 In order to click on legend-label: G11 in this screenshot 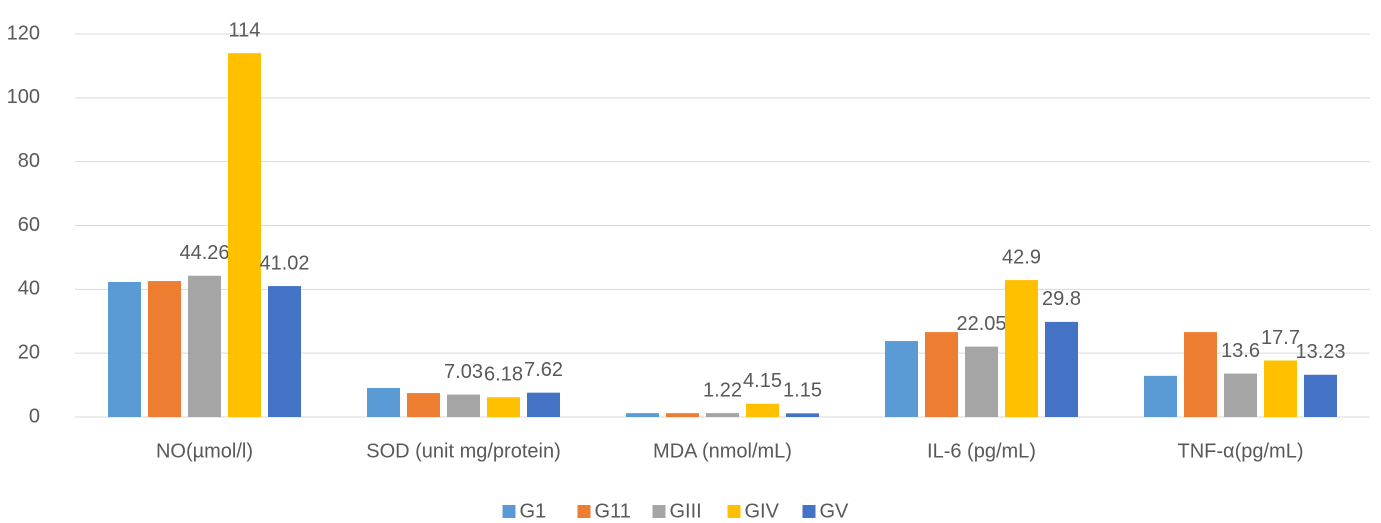, I will do `click(613, 511)`.